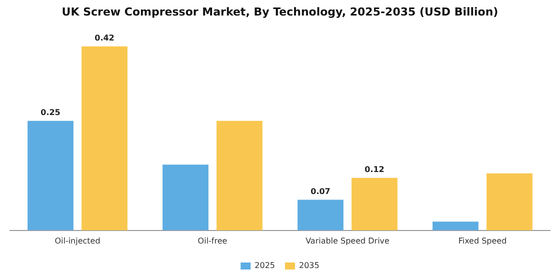 This screenshot has width=560, height=280. What do you see at coordinates (213, 241) in the screenshot?
I see `x-tick-label: Oil-free` at bounding box center [213, 241].